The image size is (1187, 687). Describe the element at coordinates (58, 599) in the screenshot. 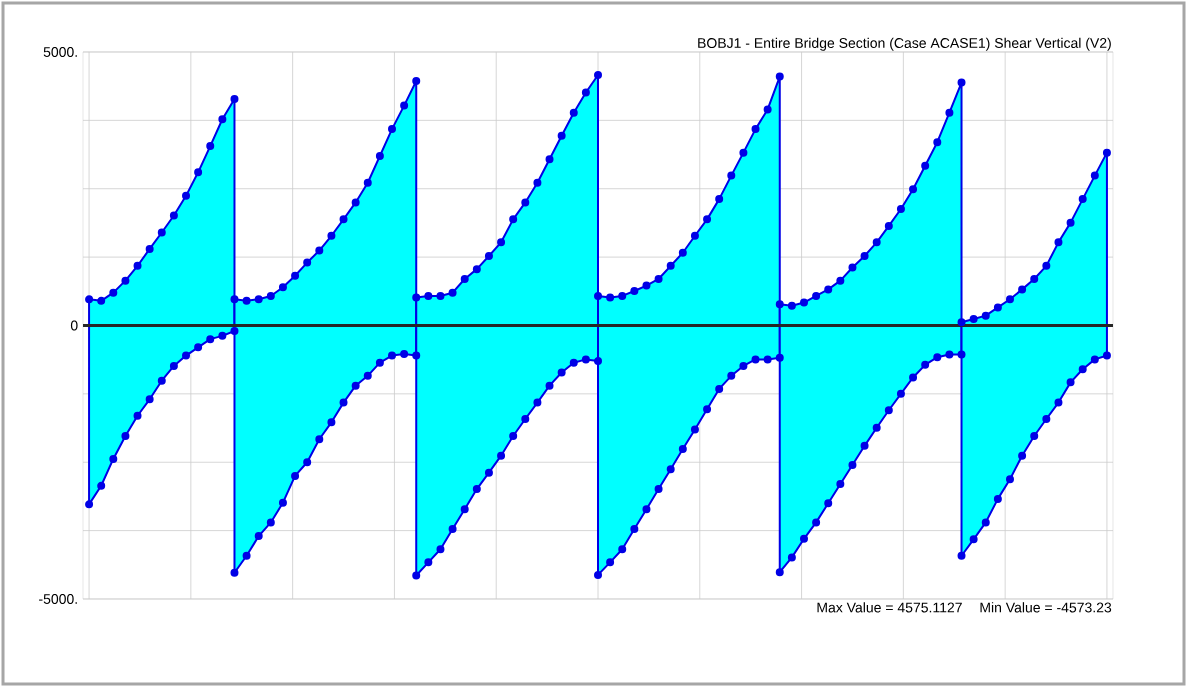

I see `y-tick-label: -5000.` at that location.